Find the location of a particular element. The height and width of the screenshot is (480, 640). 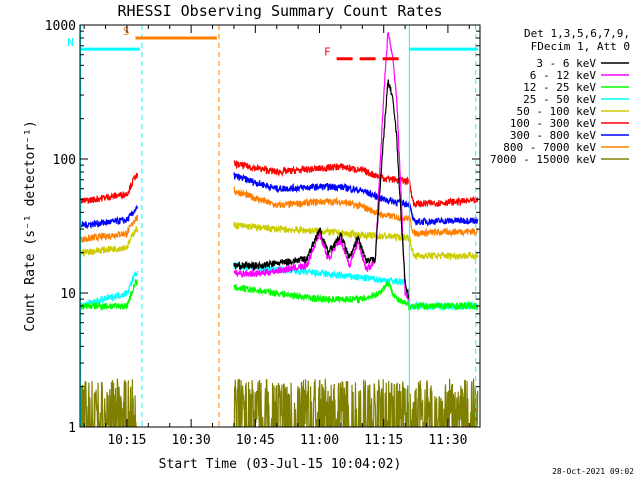

x-axis-label: Start Time (03-Jul-15 10:04:02) is located at coordinates (280, 464).